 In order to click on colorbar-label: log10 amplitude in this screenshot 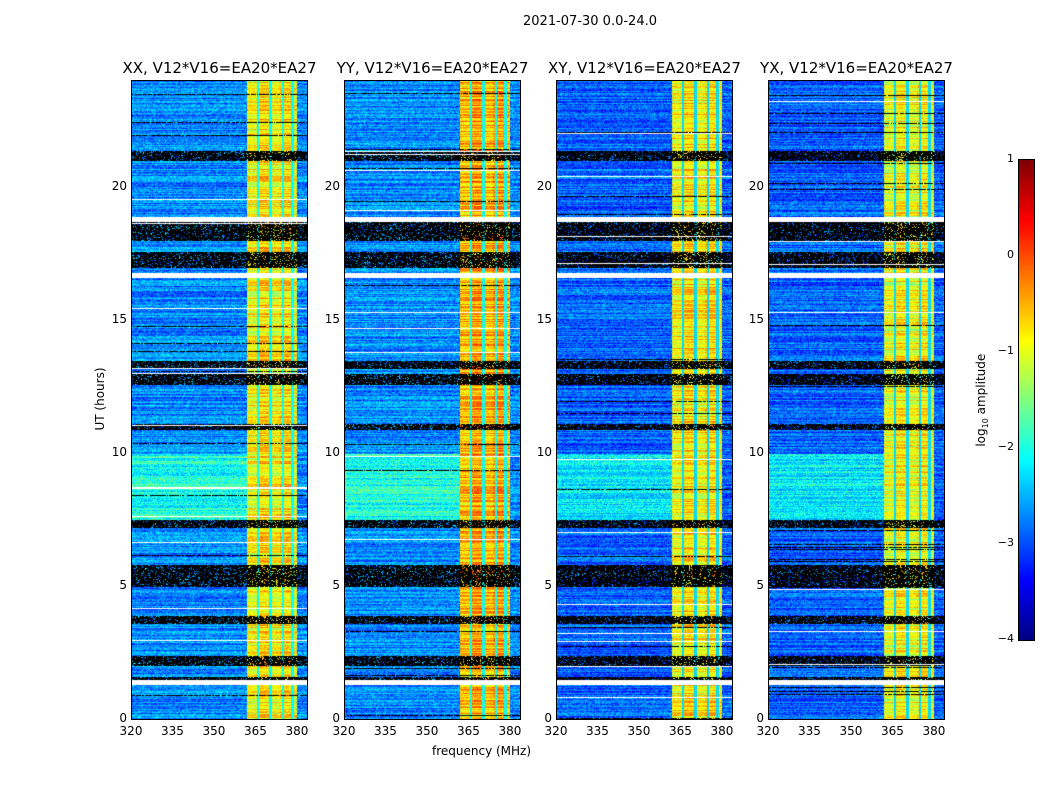, I will do `click(982, 400)`.